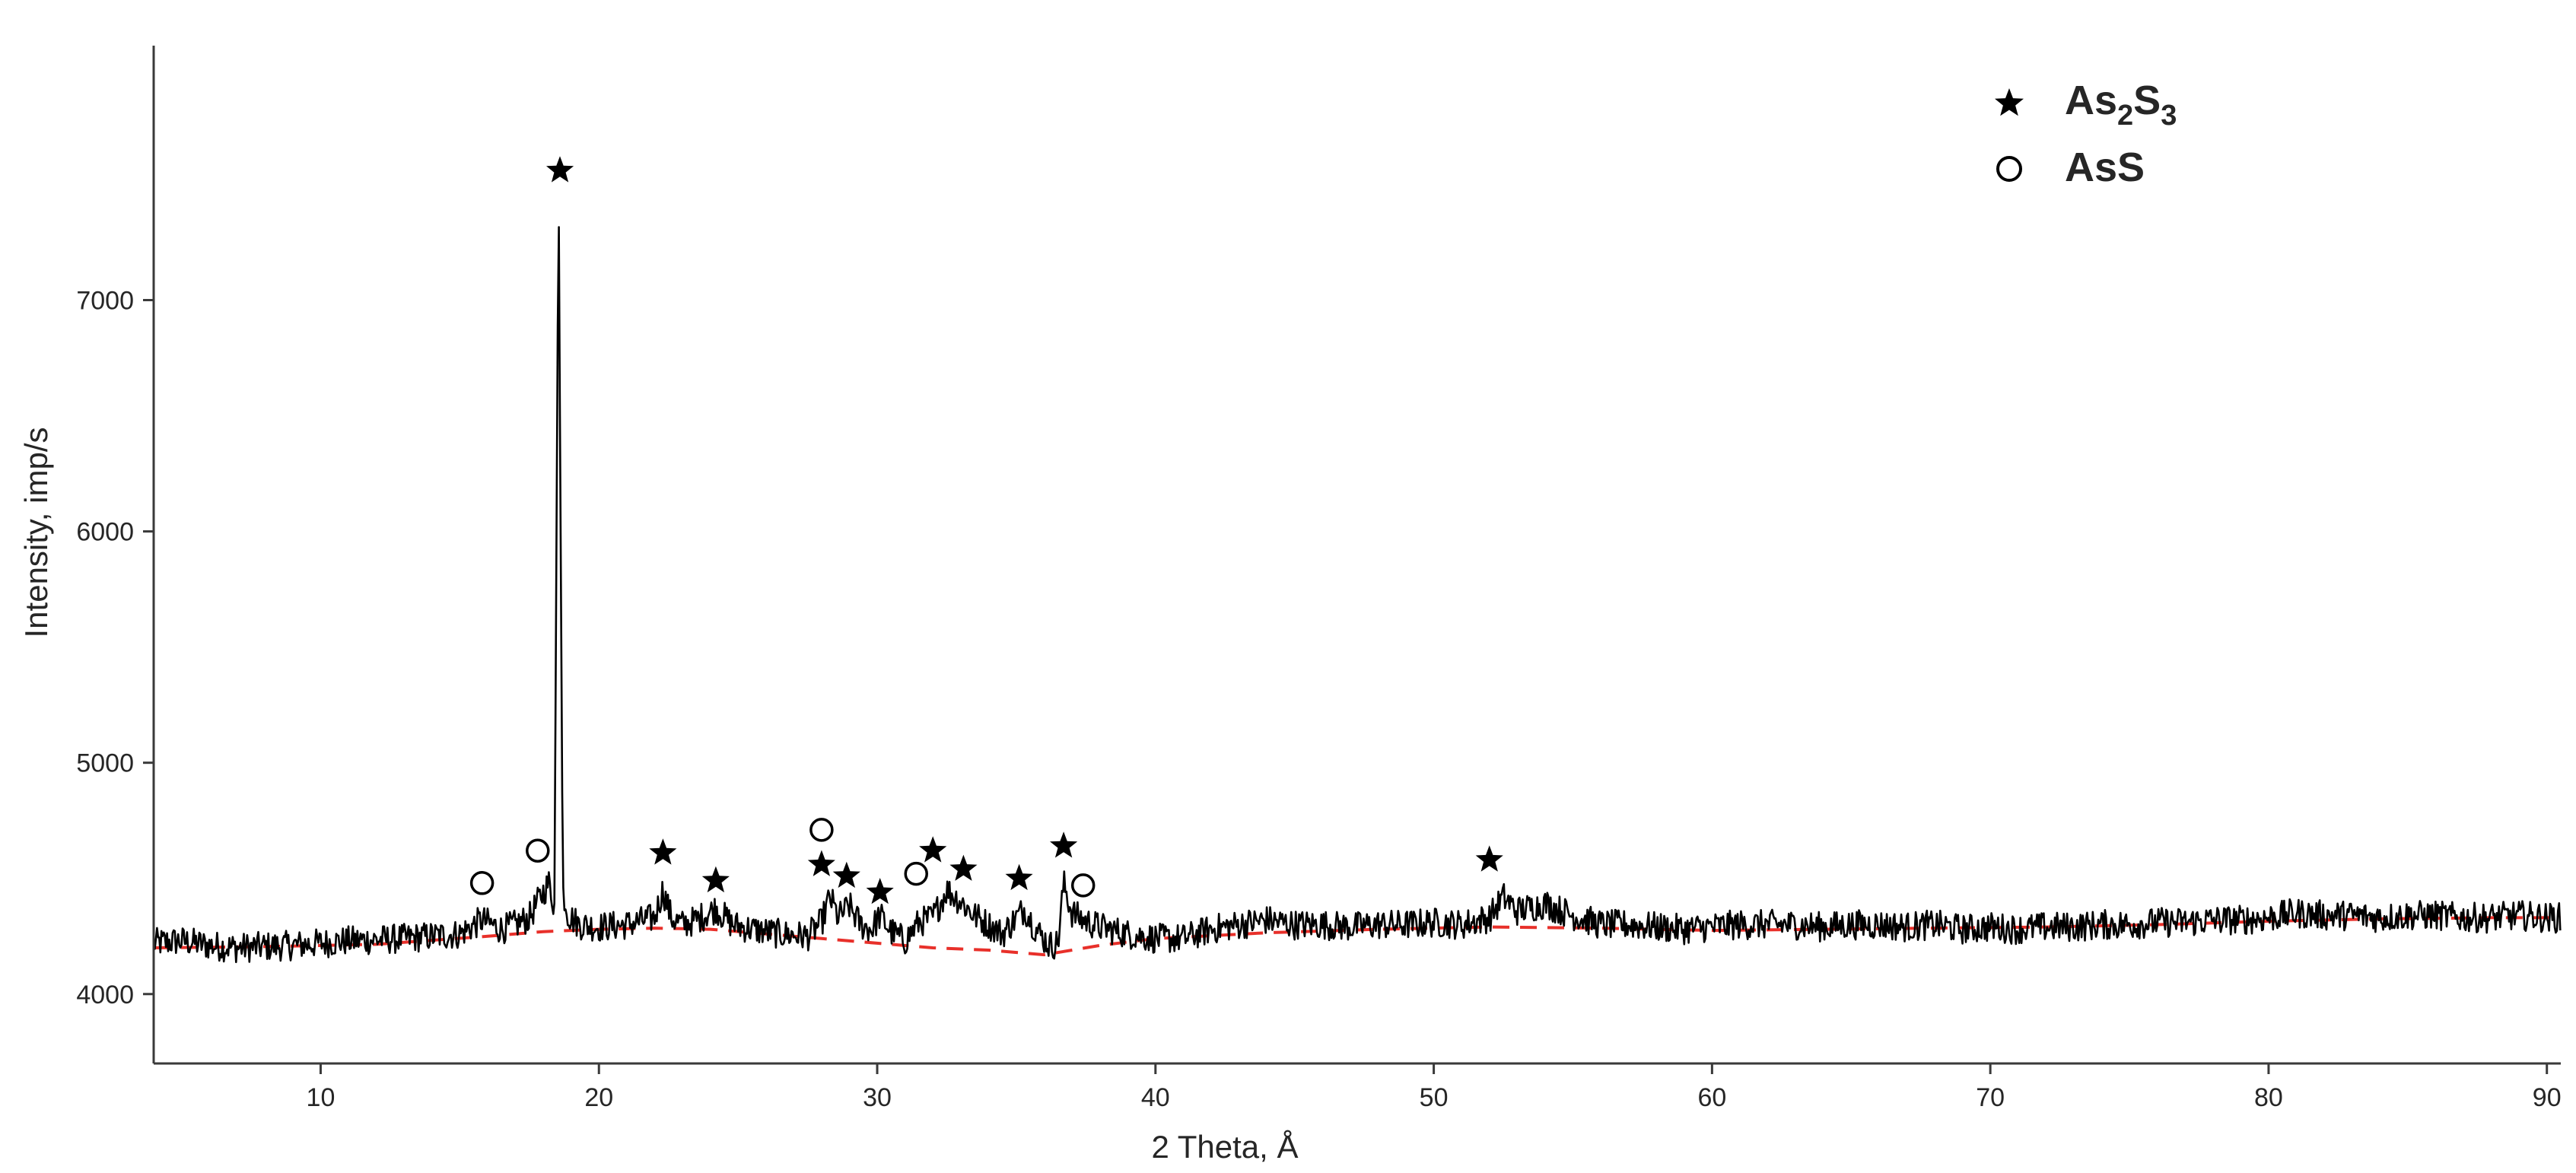 Image resolution: width=2576 pixels, height=1173 pixels. I want to click on y-tick-label: 5000, so click(105, 763).